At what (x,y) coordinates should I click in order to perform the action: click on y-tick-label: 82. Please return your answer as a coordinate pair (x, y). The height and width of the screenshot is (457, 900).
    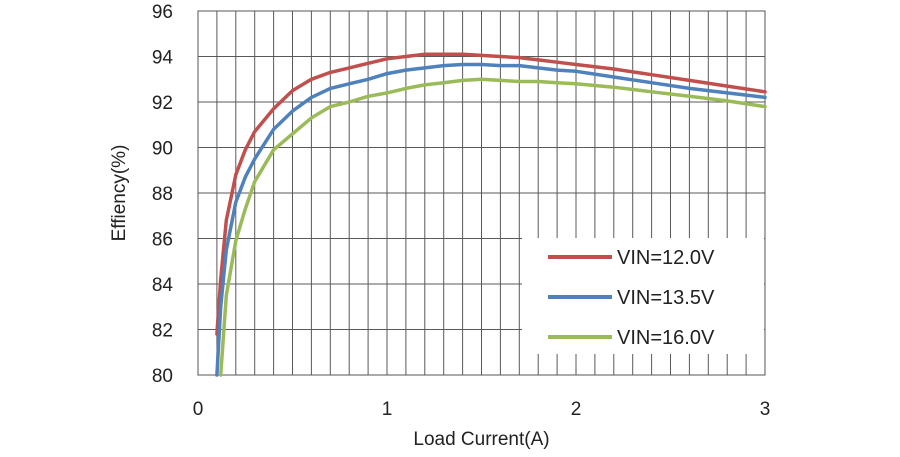
    Looking at the image, I should click on (162, 331).